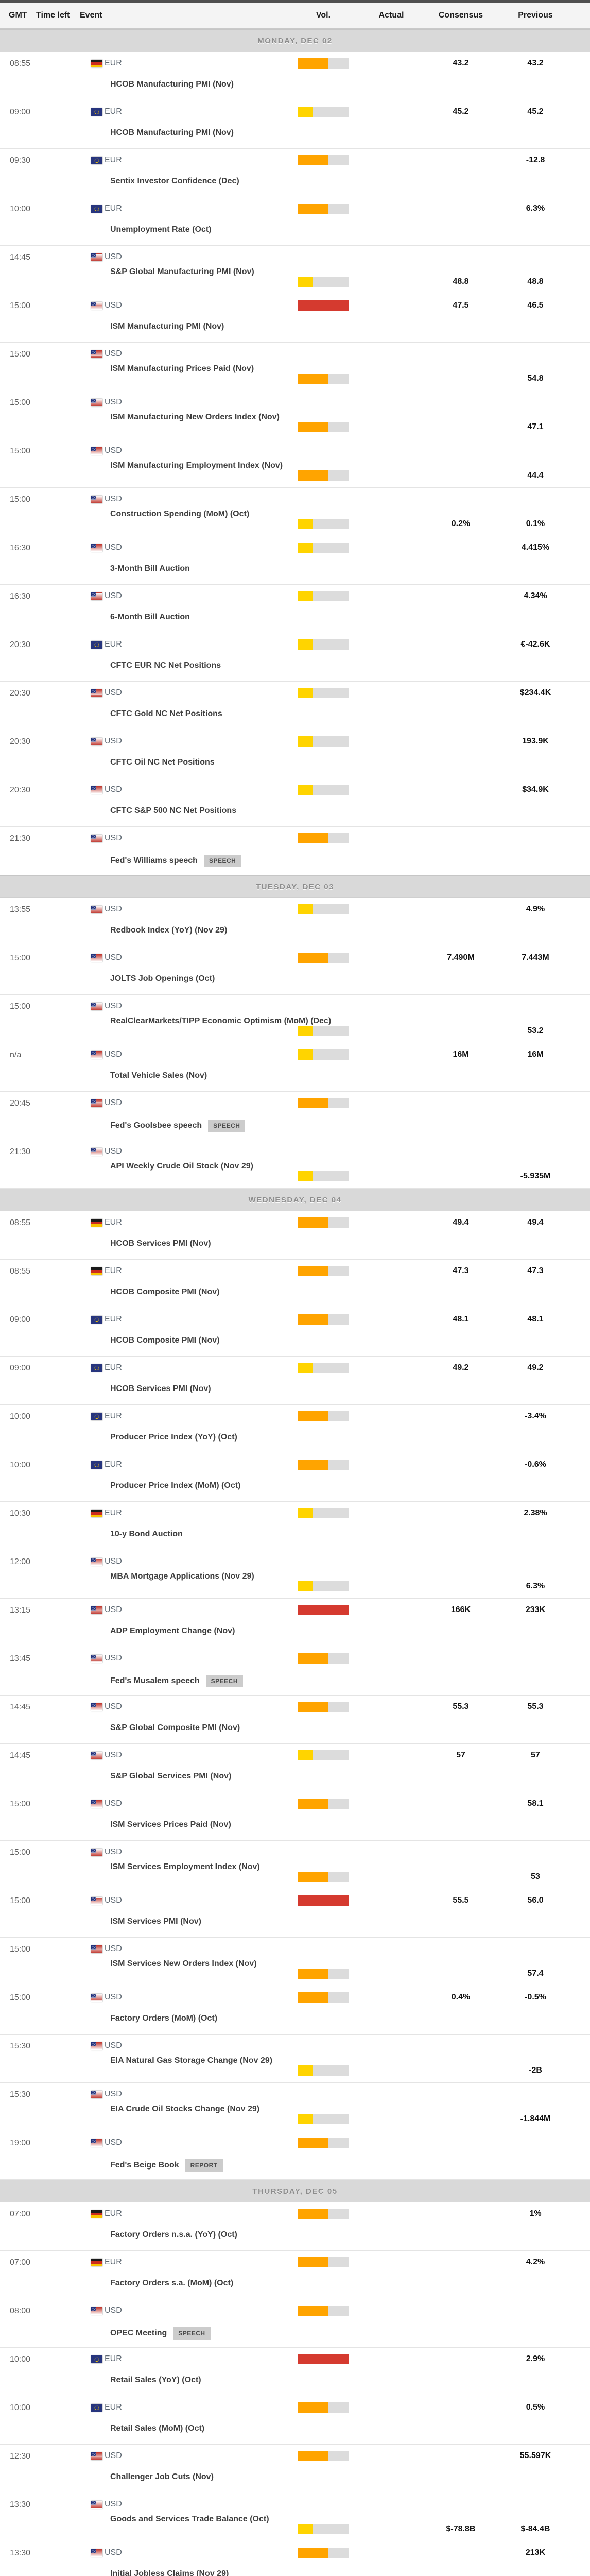  What do you see at coordinates (295, 609) in the screenshot?
I see `calendar-row: 16:30 USD 6-Month Bill Auction 4.34%` at bounding box center [295, 609].